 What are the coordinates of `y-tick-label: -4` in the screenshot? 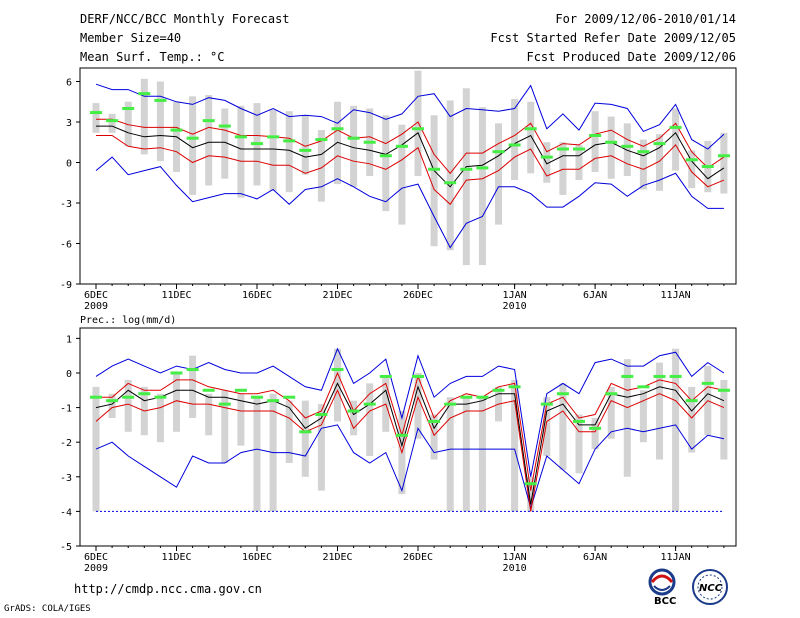 It's located at (66, 512).